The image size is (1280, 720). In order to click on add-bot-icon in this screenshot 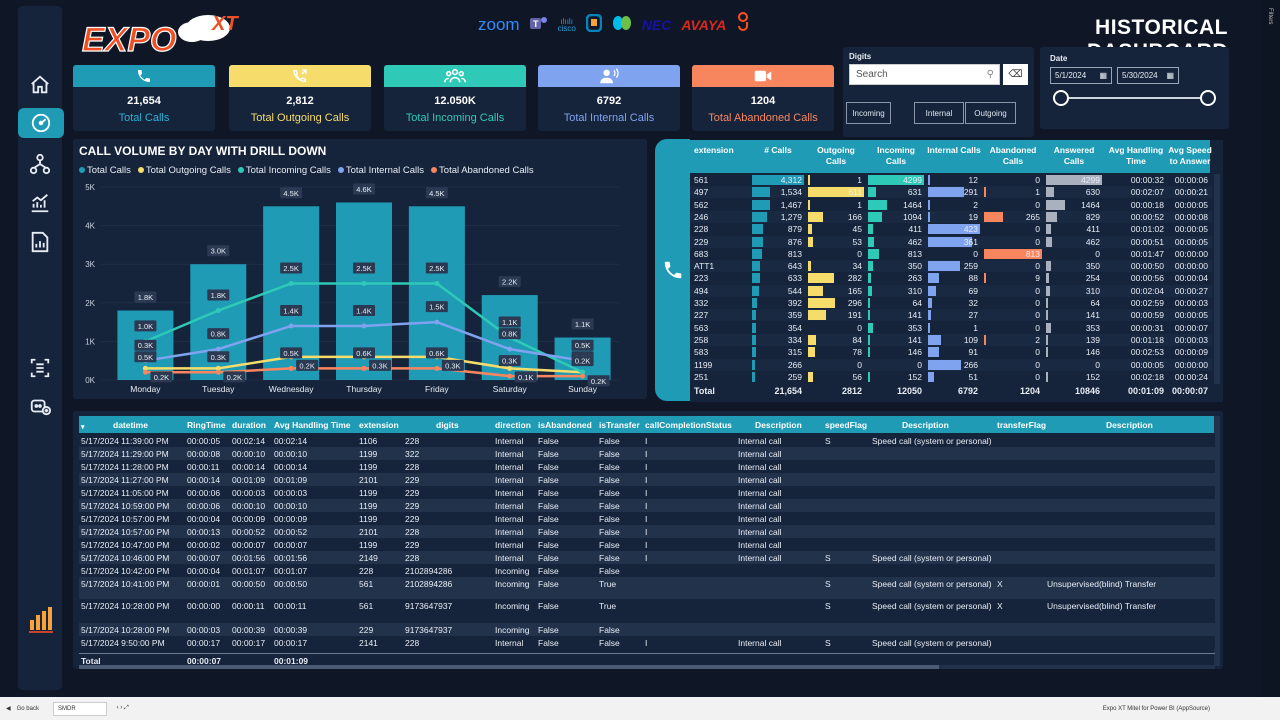, I will do `click(40, 406)`.